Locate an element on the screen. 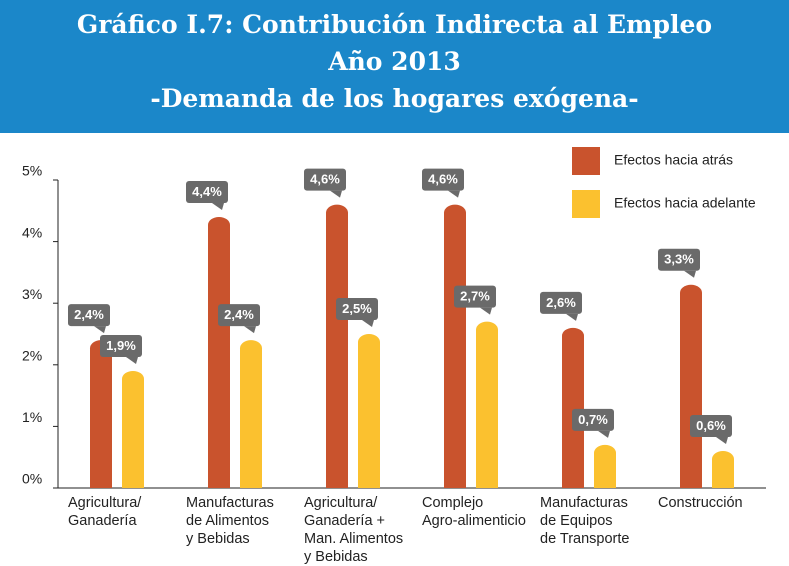  title-line: Año 2013 is located at coordinates (394, 61).